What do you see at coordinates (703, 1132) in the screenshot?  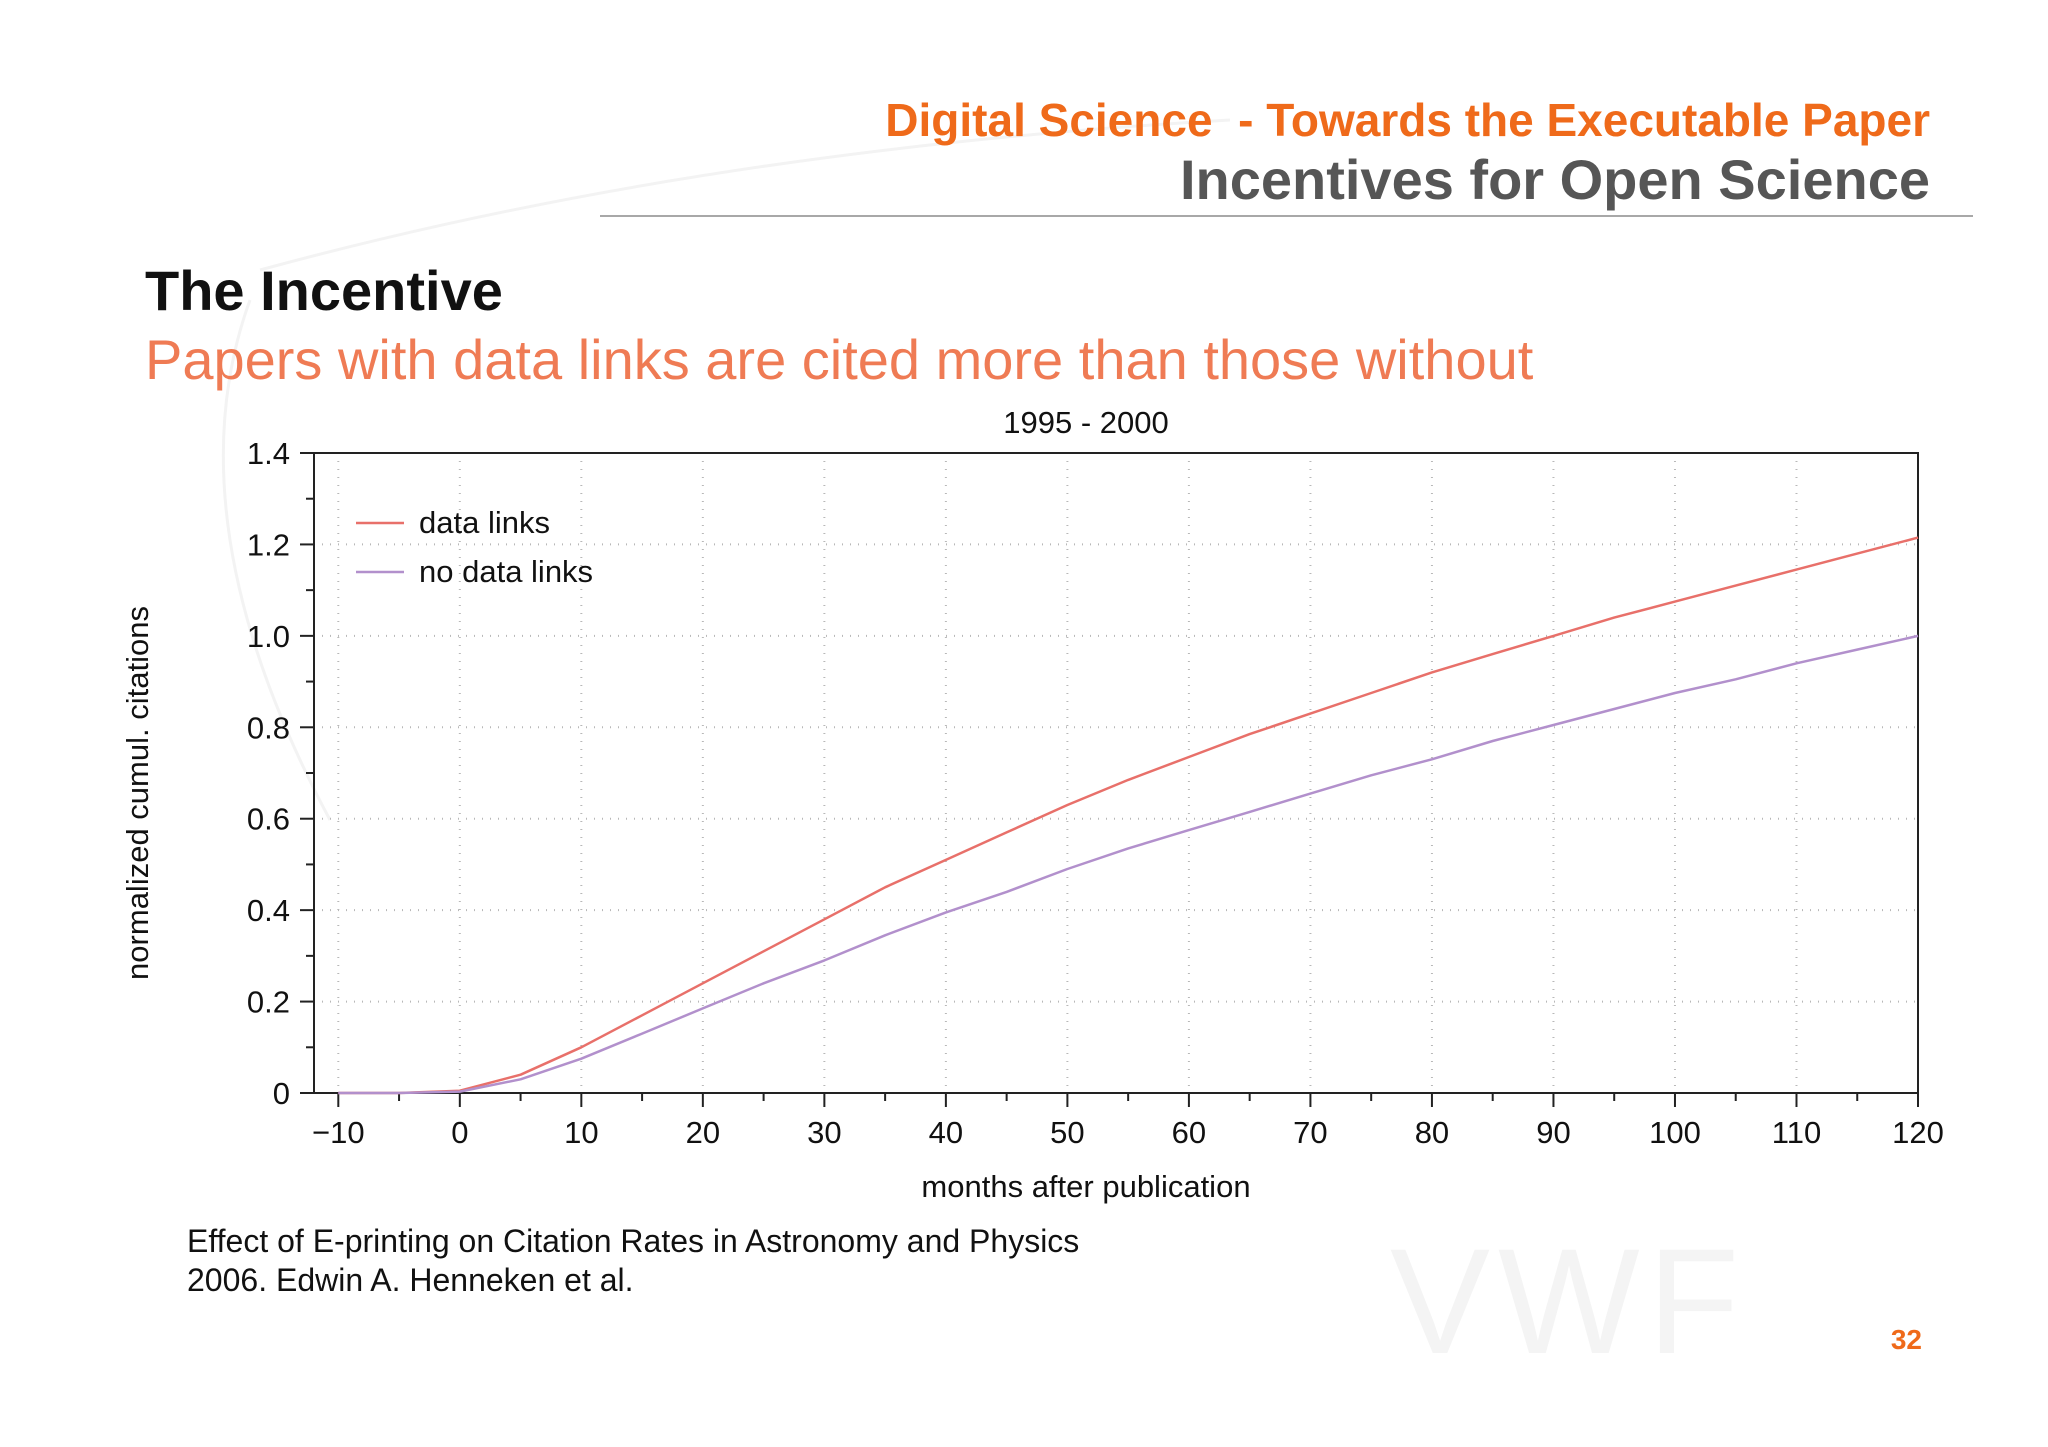 I see `x-tick-label: 20` at bounding box center [703, 1132].